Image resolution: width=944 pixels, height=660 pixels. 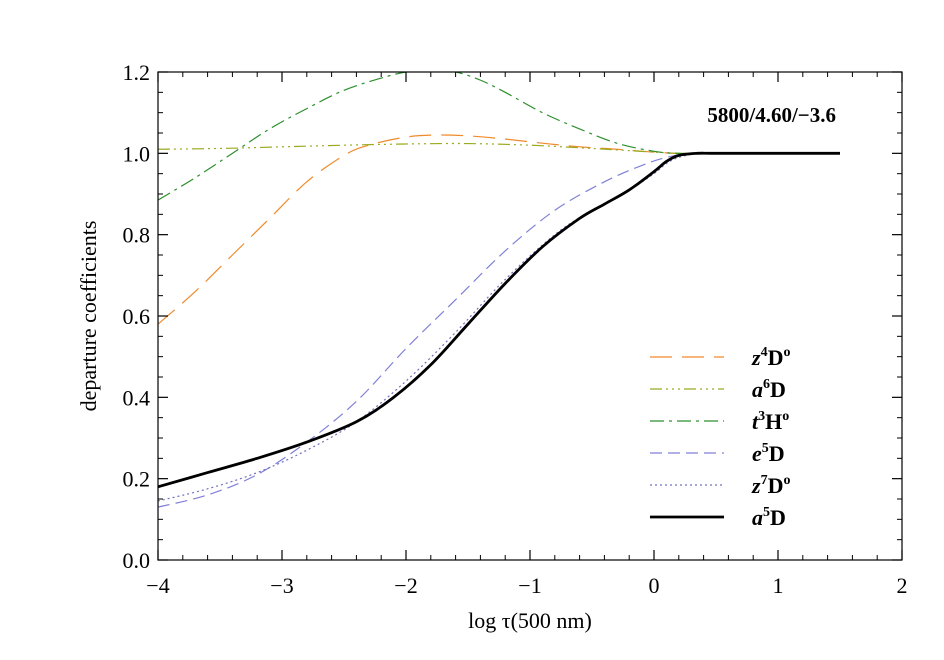 What do you see at coordinates (137, 397) in the screenshot?
I see `y-tick-label: 0.4` at bounding box center [137, 397].